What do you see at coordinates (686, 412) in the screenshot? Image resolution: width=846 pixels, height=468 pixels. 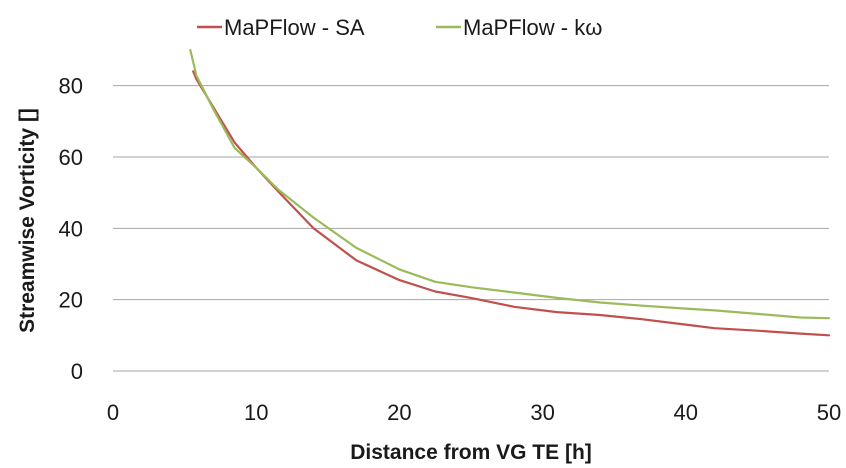 I see `x-tick-label-40: 40` at bounding box center [686, 412].